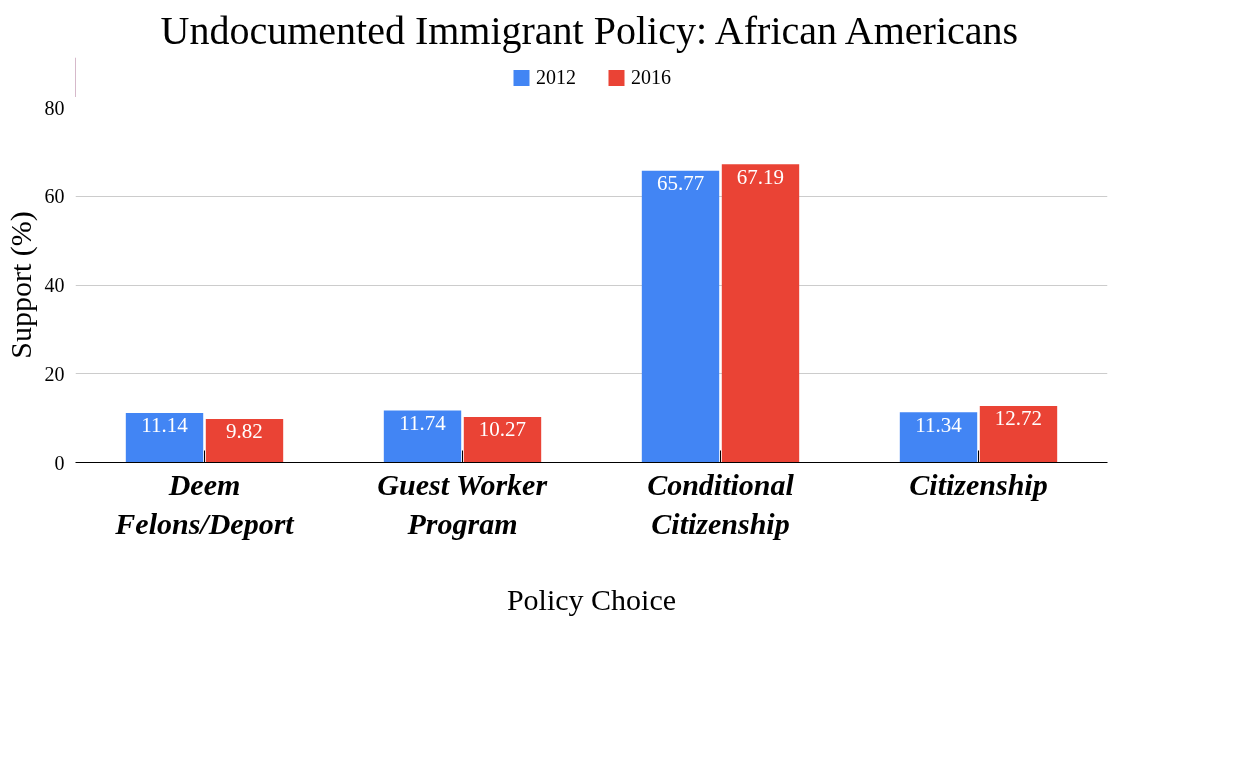 Image resolution: width=1259 pixels, height=772 pixels. Describe the element at coordinates (165, 425) in the screenshot. I see `data-label: 11.14` at that location.